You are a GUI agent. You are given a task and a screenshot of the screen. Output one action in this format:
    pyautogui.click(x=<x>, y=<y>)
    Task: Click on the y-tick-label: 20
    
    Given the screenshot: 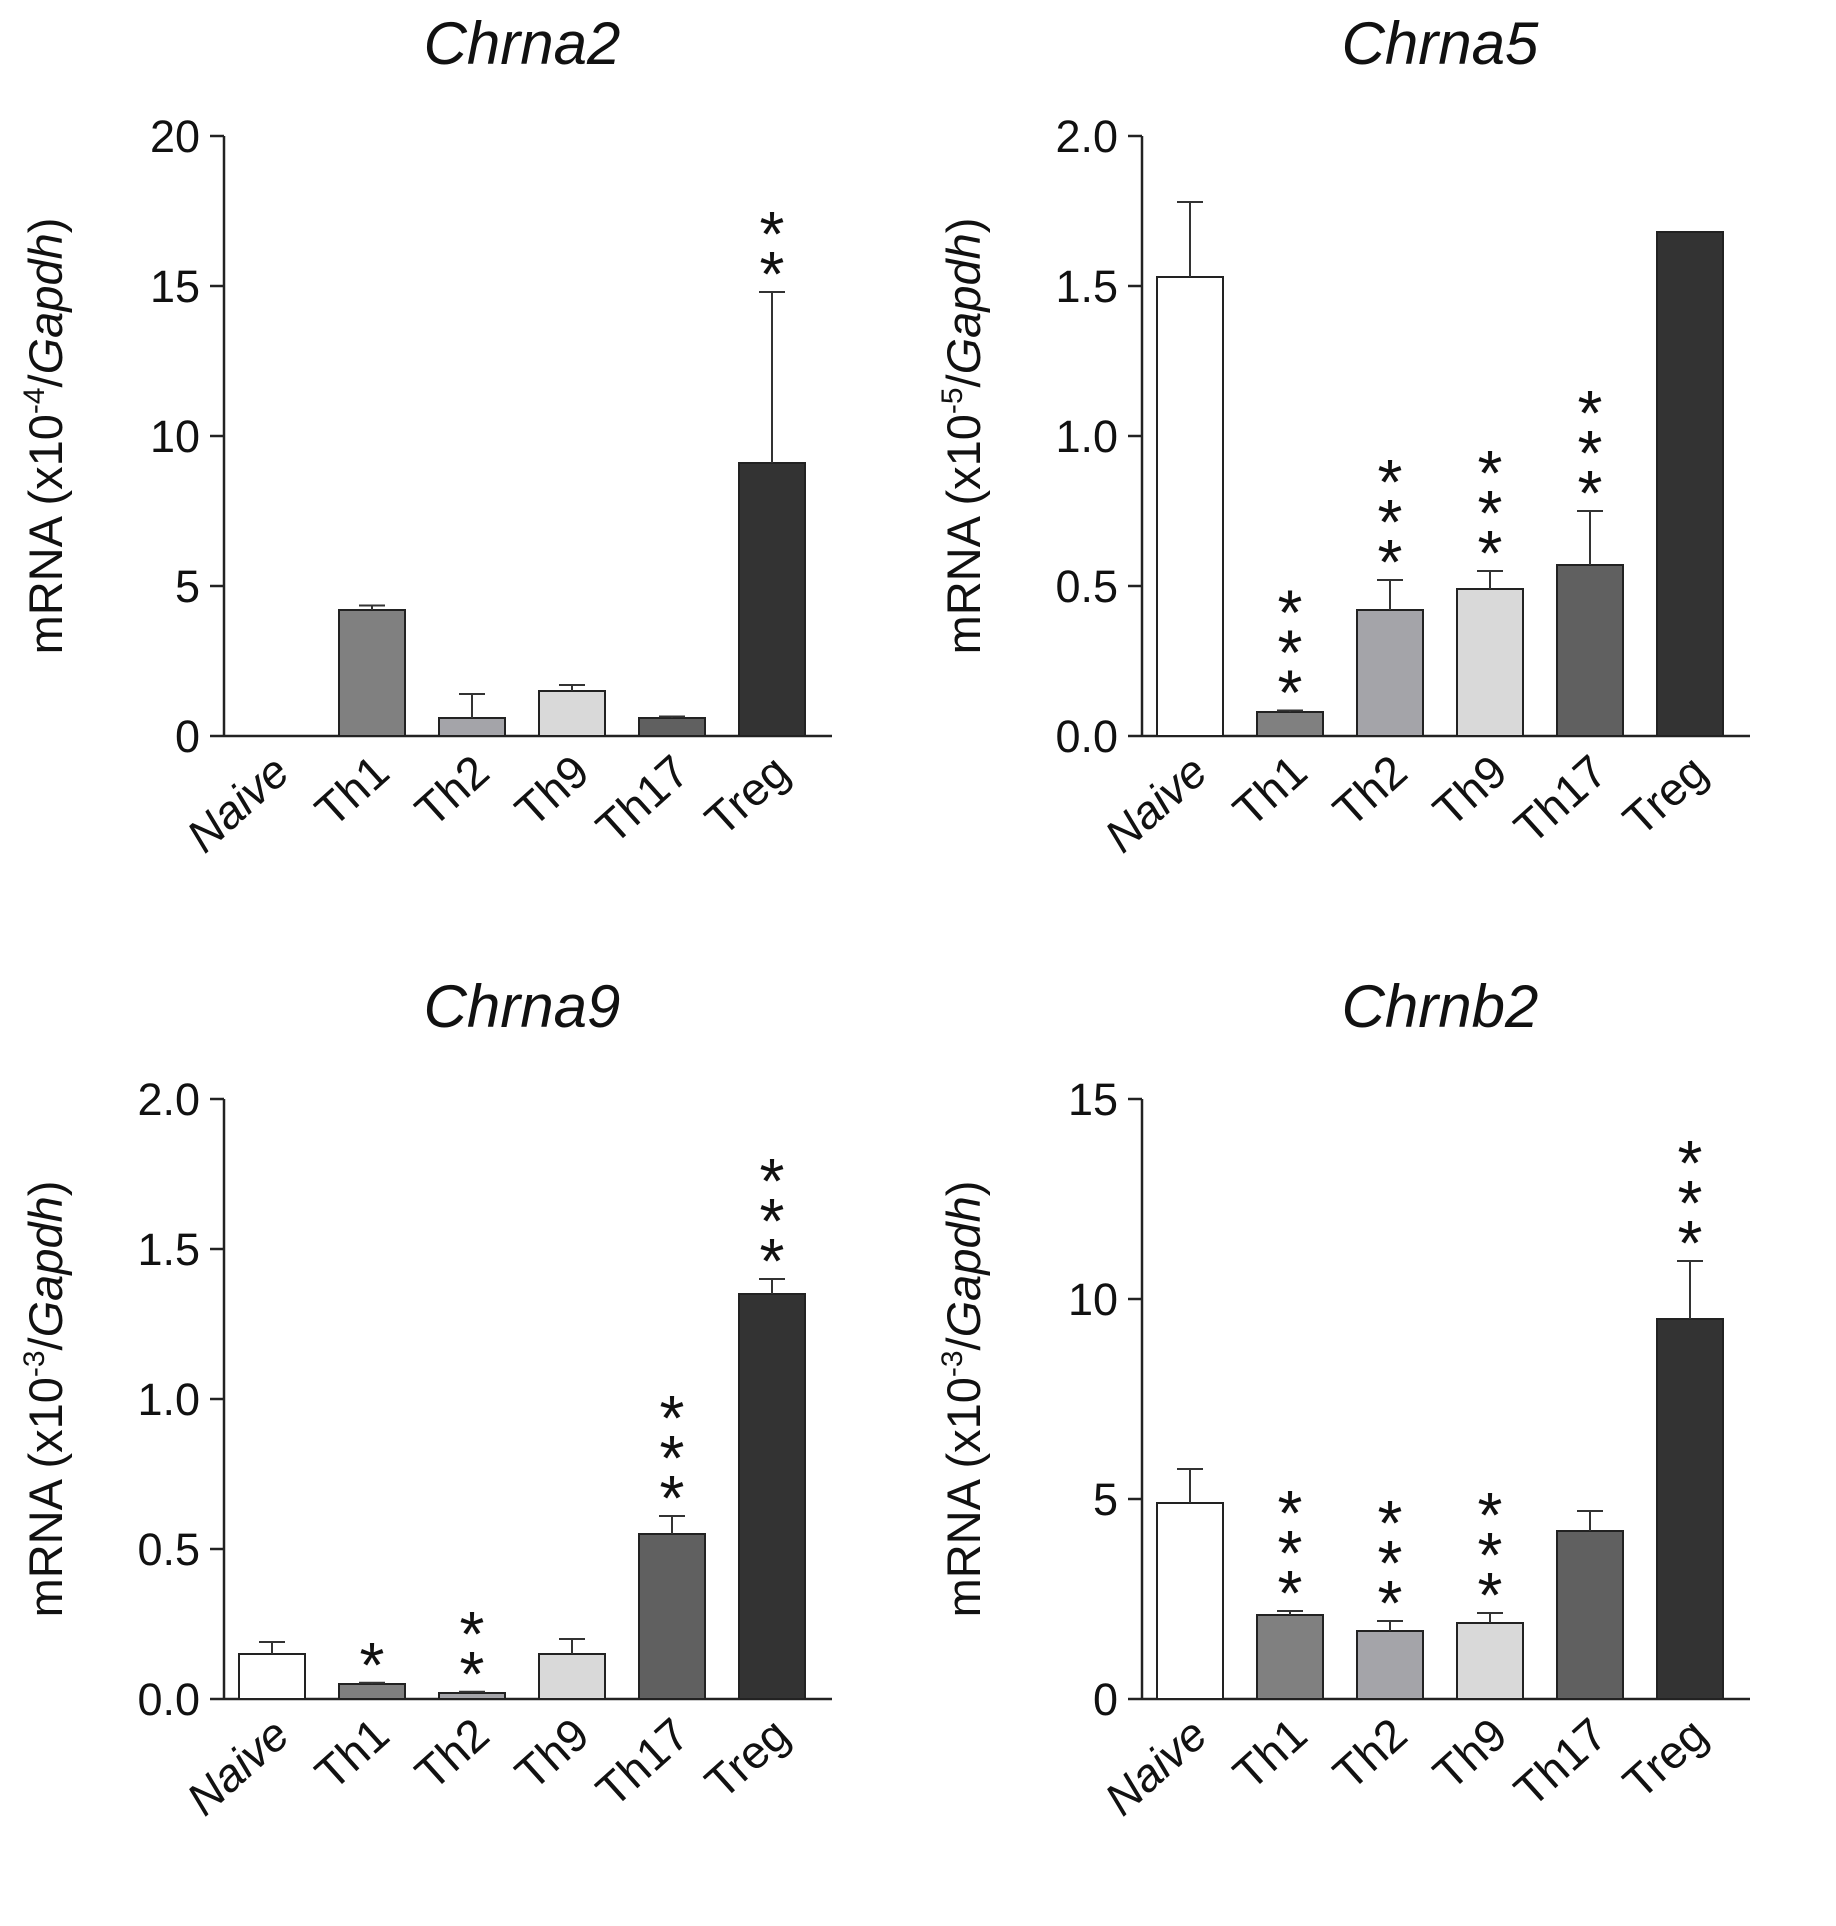 What is the action you would take?
    pyautogui.click(x=175, y=136)
    